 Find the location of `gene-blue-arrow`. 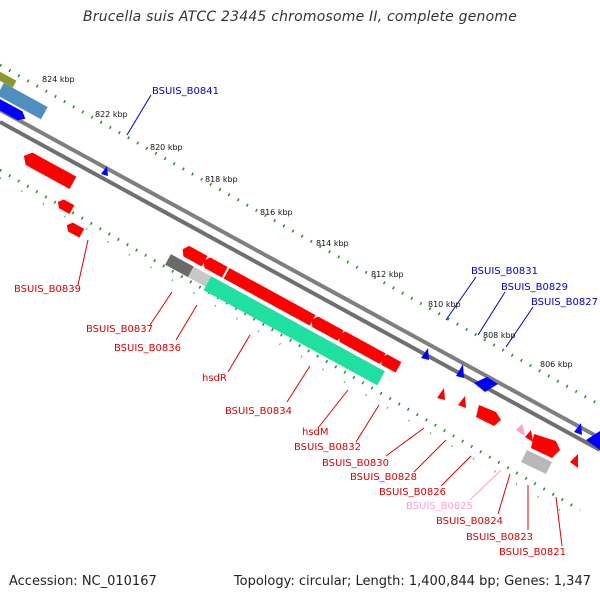

gene-blue-arrow is located at coordinates (13, 109).